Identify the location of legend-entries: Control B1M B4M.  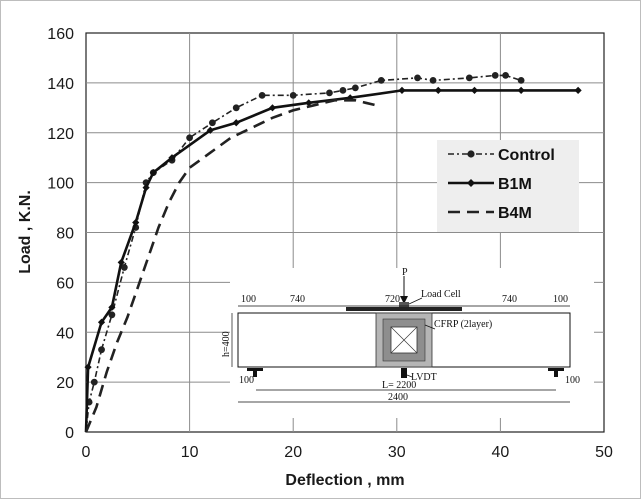
(501, 184).